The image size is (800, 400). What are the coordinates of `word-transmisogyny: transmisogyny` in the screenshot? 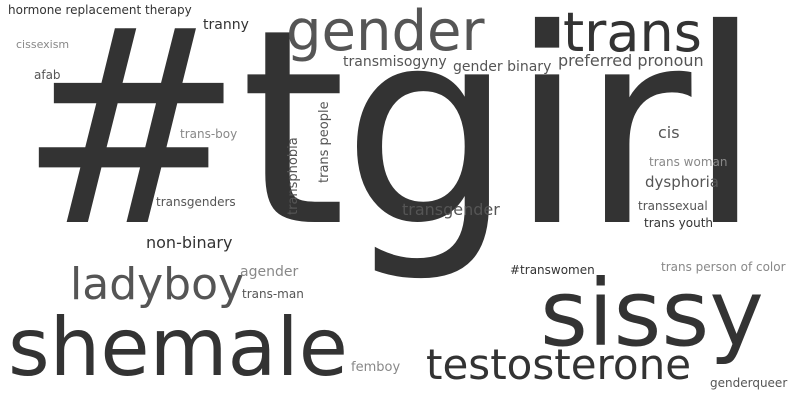 It's located at (395, 62).